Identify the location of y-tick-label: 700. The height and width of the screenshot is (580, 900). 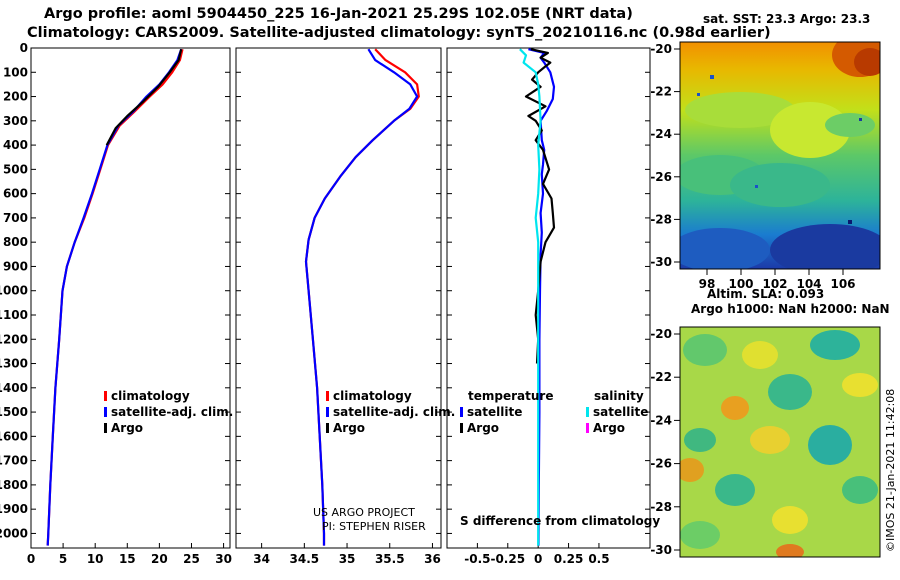
(15, 218).